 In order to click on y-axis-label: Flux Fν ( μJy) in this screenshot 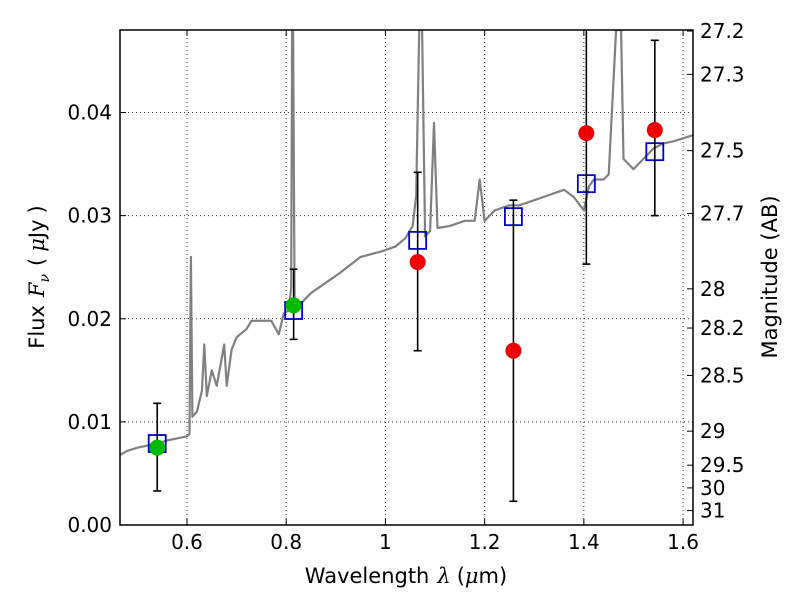, I will do `click(39, 276)`.